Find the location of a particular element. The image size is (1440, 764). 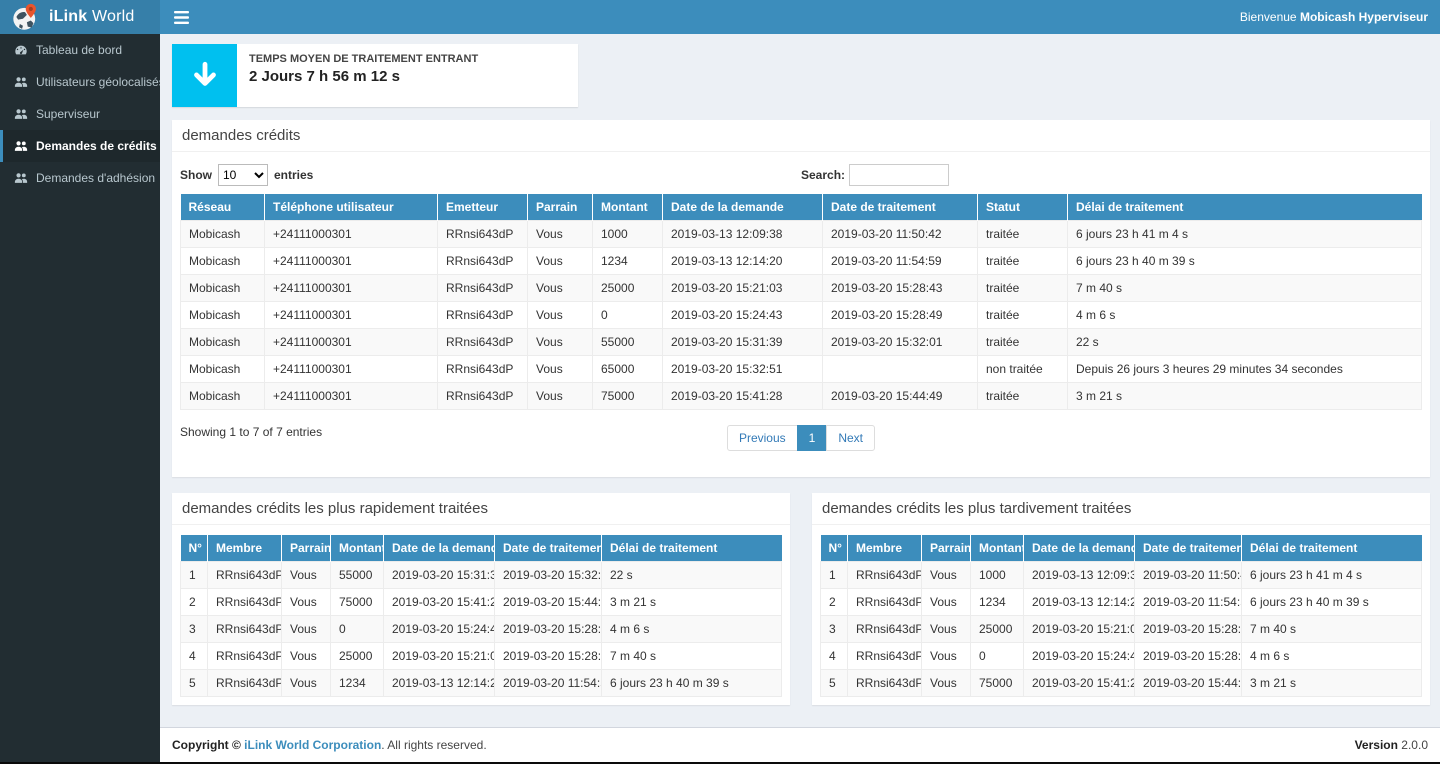

app-logo: iLink World is located at coordinates (80, 17).